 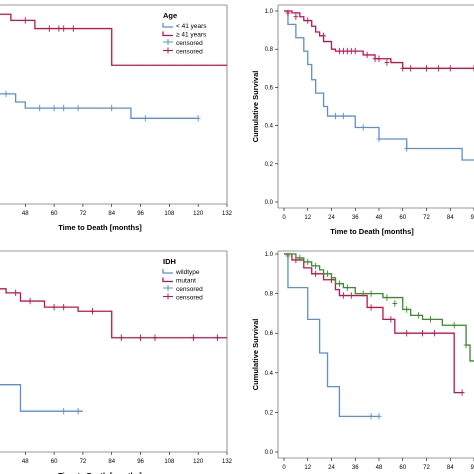 What do you see at coordinates (187, 272) in the screenshot?
I see `legend-label: wildtype` at bounding box center [187, 272].